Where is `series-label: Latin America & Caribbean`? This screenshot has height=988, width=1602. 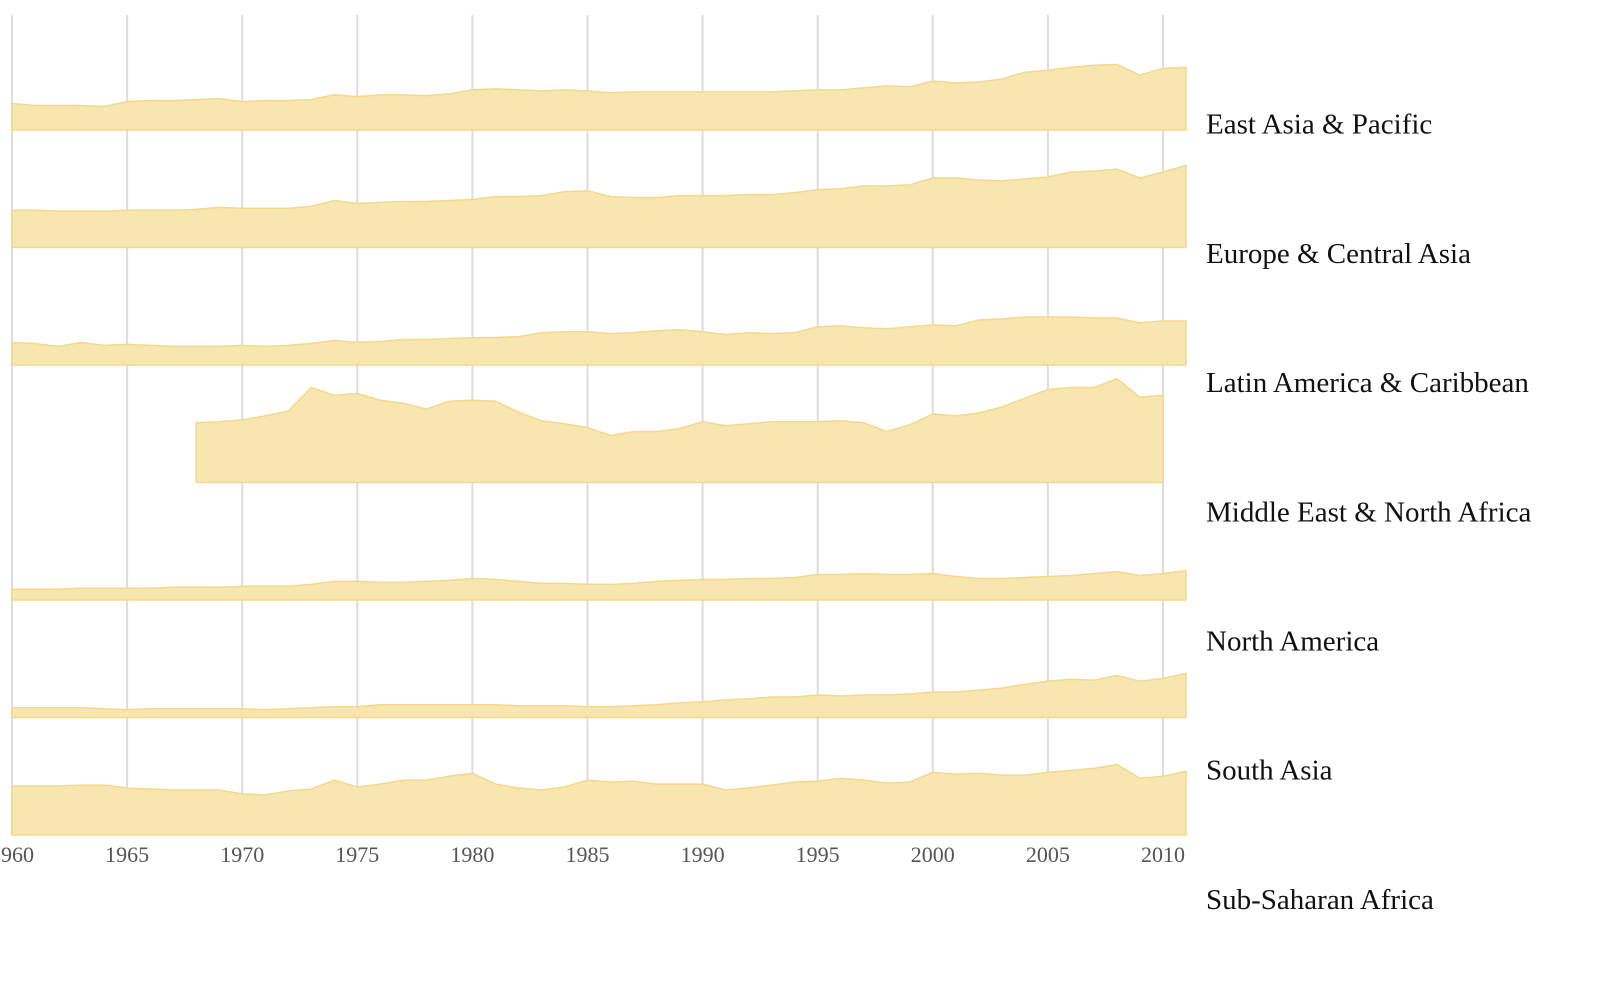
series-label: Latin America & Caribbean is located at coordinates (1367, 383).